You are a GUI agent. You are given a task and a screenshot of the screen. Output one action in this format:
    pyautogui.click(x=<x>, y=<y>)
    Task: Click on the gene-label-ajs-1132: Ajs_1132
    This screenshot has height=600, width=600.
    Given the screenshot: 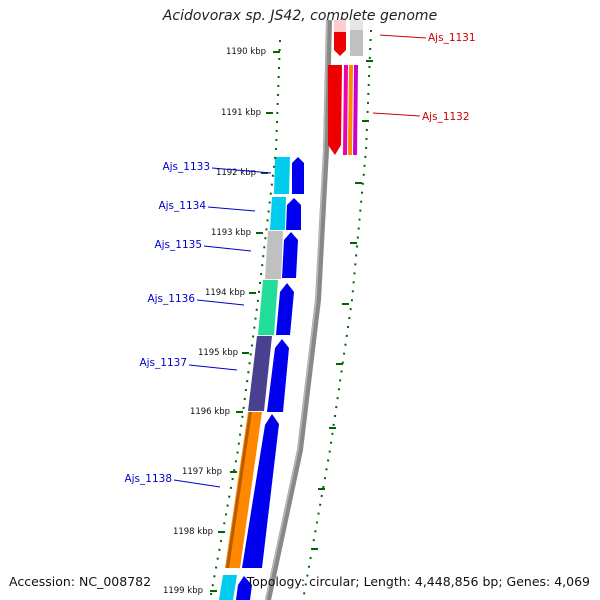 What is the action you would take?
    pyautogui.click(x=446, y=117)
    